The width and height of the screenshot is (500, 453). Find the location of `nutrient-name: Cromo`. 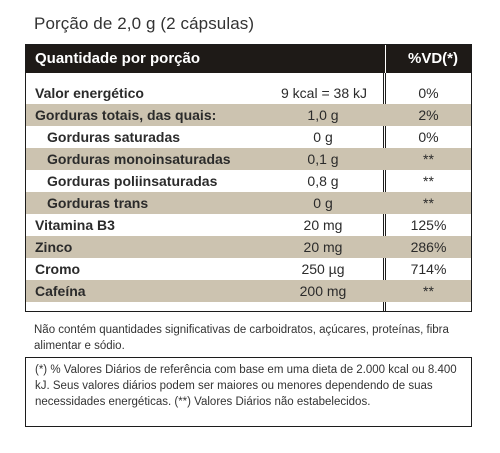

nutrient-name: Cromo is located at coordinates (58, 269).